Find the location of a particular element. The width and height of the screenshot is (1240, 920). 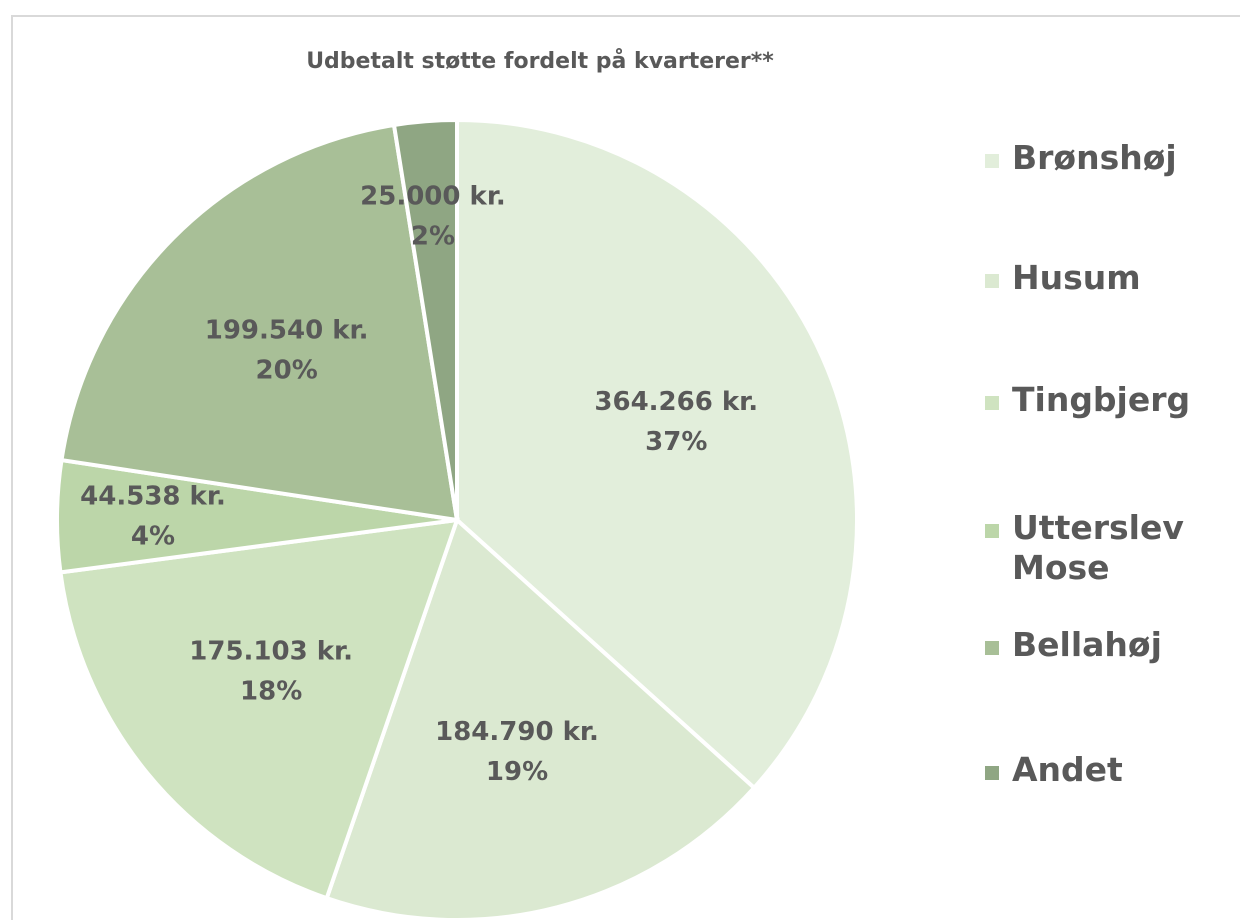

legend-label: Andet is located at coordinates (1067, 769).